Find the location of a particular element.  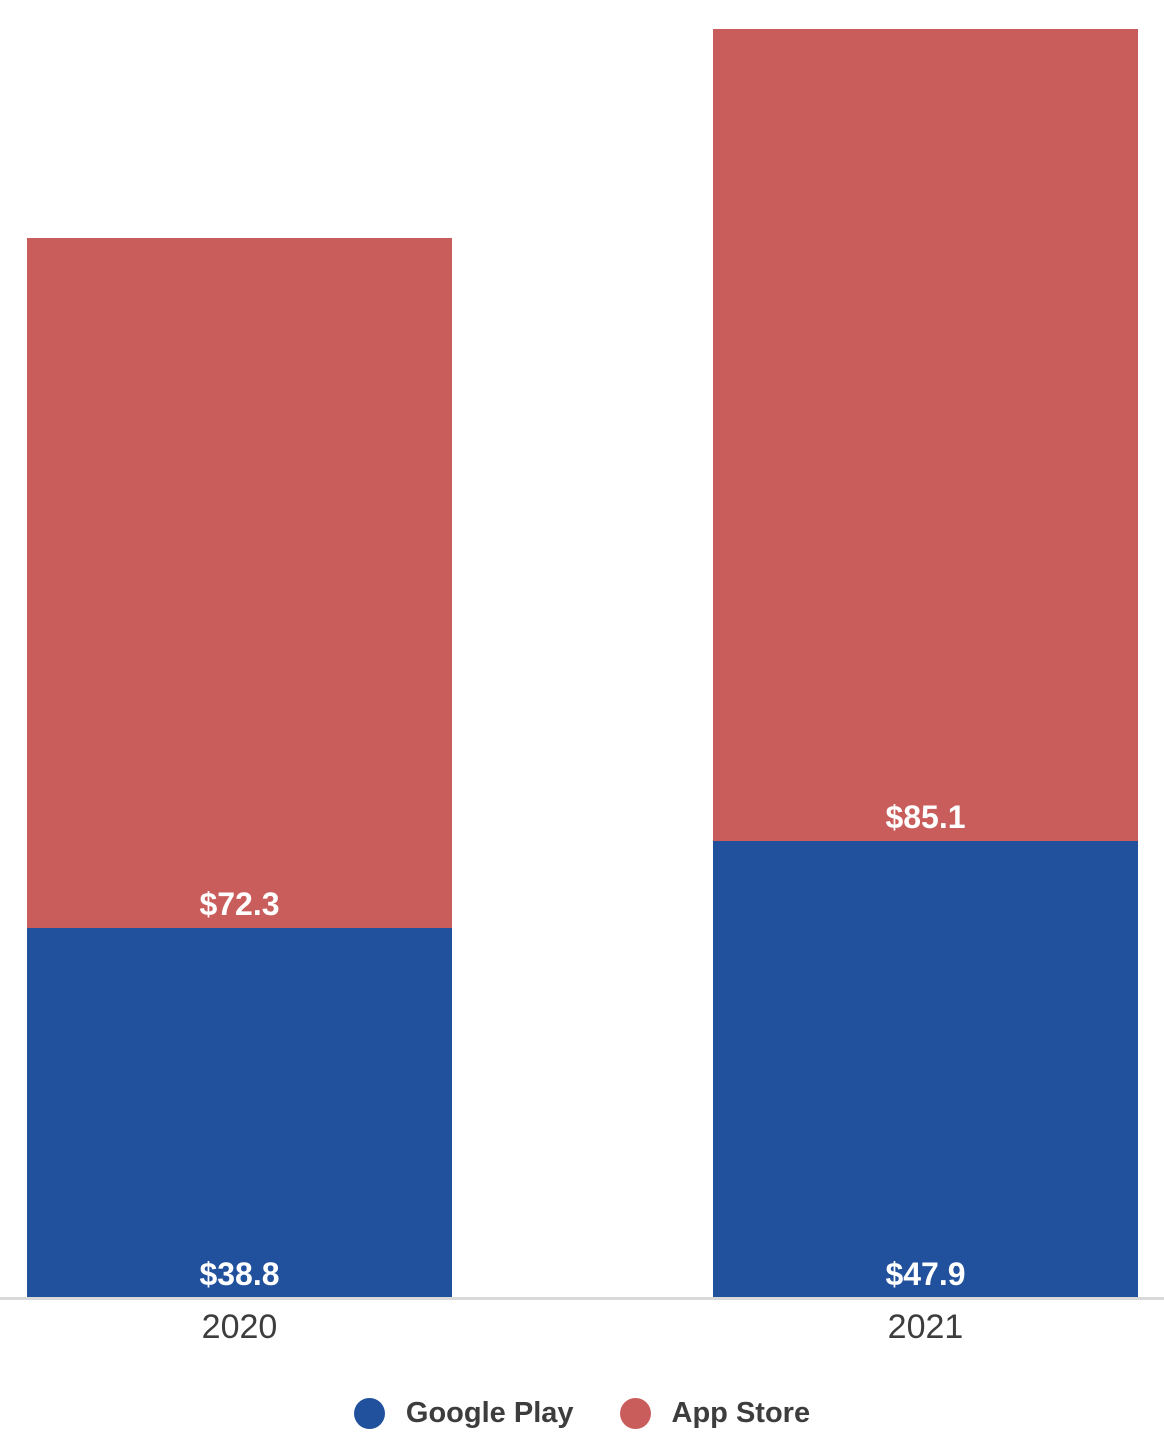

value-label-google-play-2020: $38.8 is located at coordinates (239, 1274).